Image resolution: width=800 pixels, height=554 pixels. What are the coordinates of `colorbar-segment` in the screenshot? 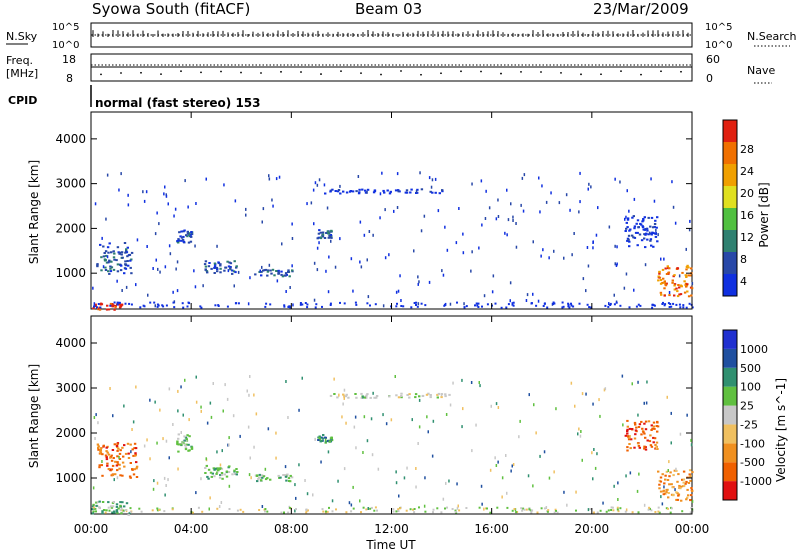 It's located at (730, 472).